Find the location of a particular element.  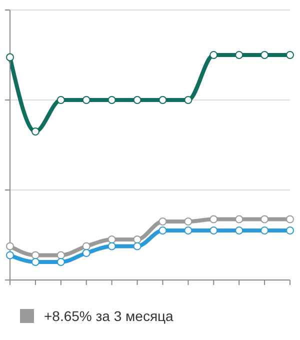

legend-label: +8.65% за 3 месяца is located at coordinates (109, 316).